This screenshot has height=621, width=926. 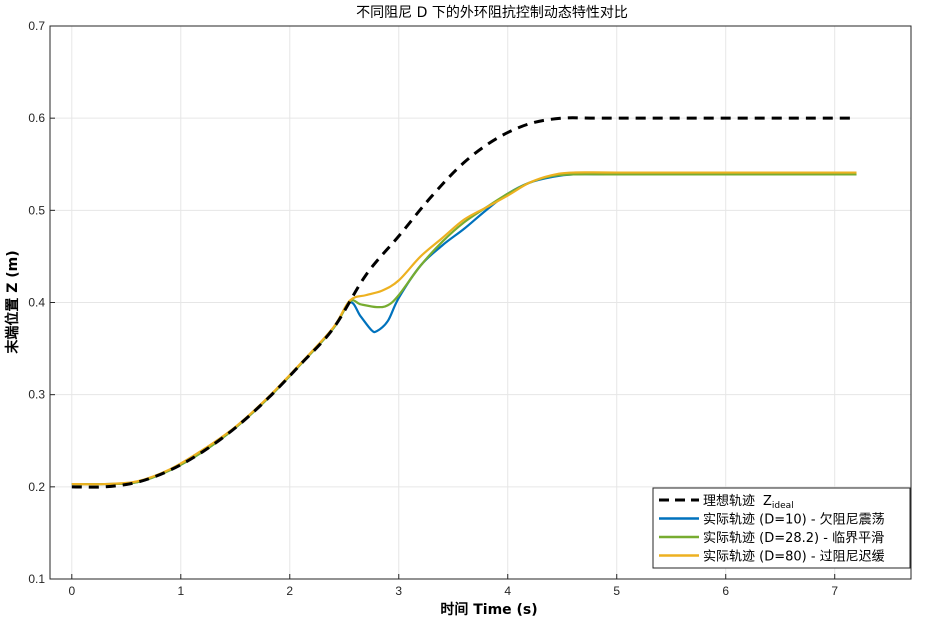 I want to click on legend-label-4: 实际轨迹 (D=80) - 过阻尼迟缓, so click(x=794, y=557).